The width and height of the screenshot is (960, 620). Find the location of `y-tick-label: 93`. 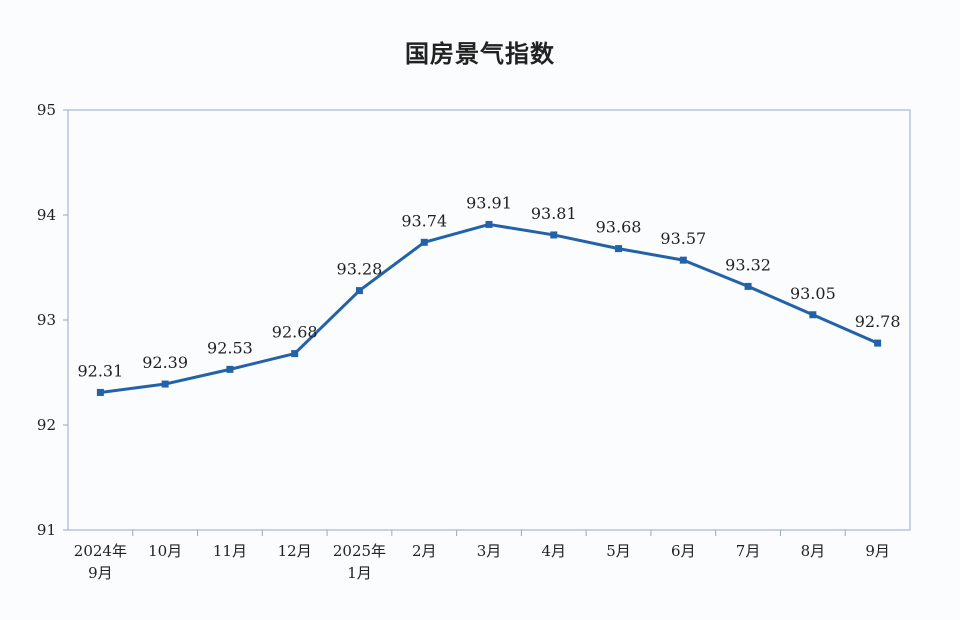

y-tick-label: 93 is located at coordinates (46, 320).